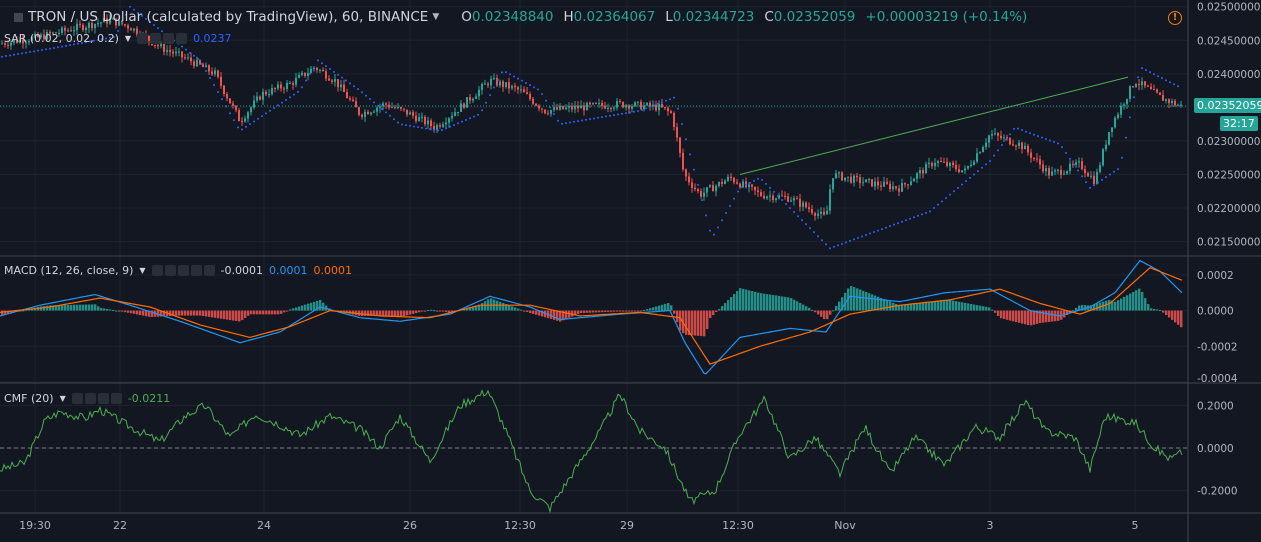 Image resolution: width=1261 pixels, height=542 pixels. What do you see at coordinates (69, 270) in the screenshot?
I see `macd-label: MACD (12, 26, close, 9)` at bounding box center [69, 270].